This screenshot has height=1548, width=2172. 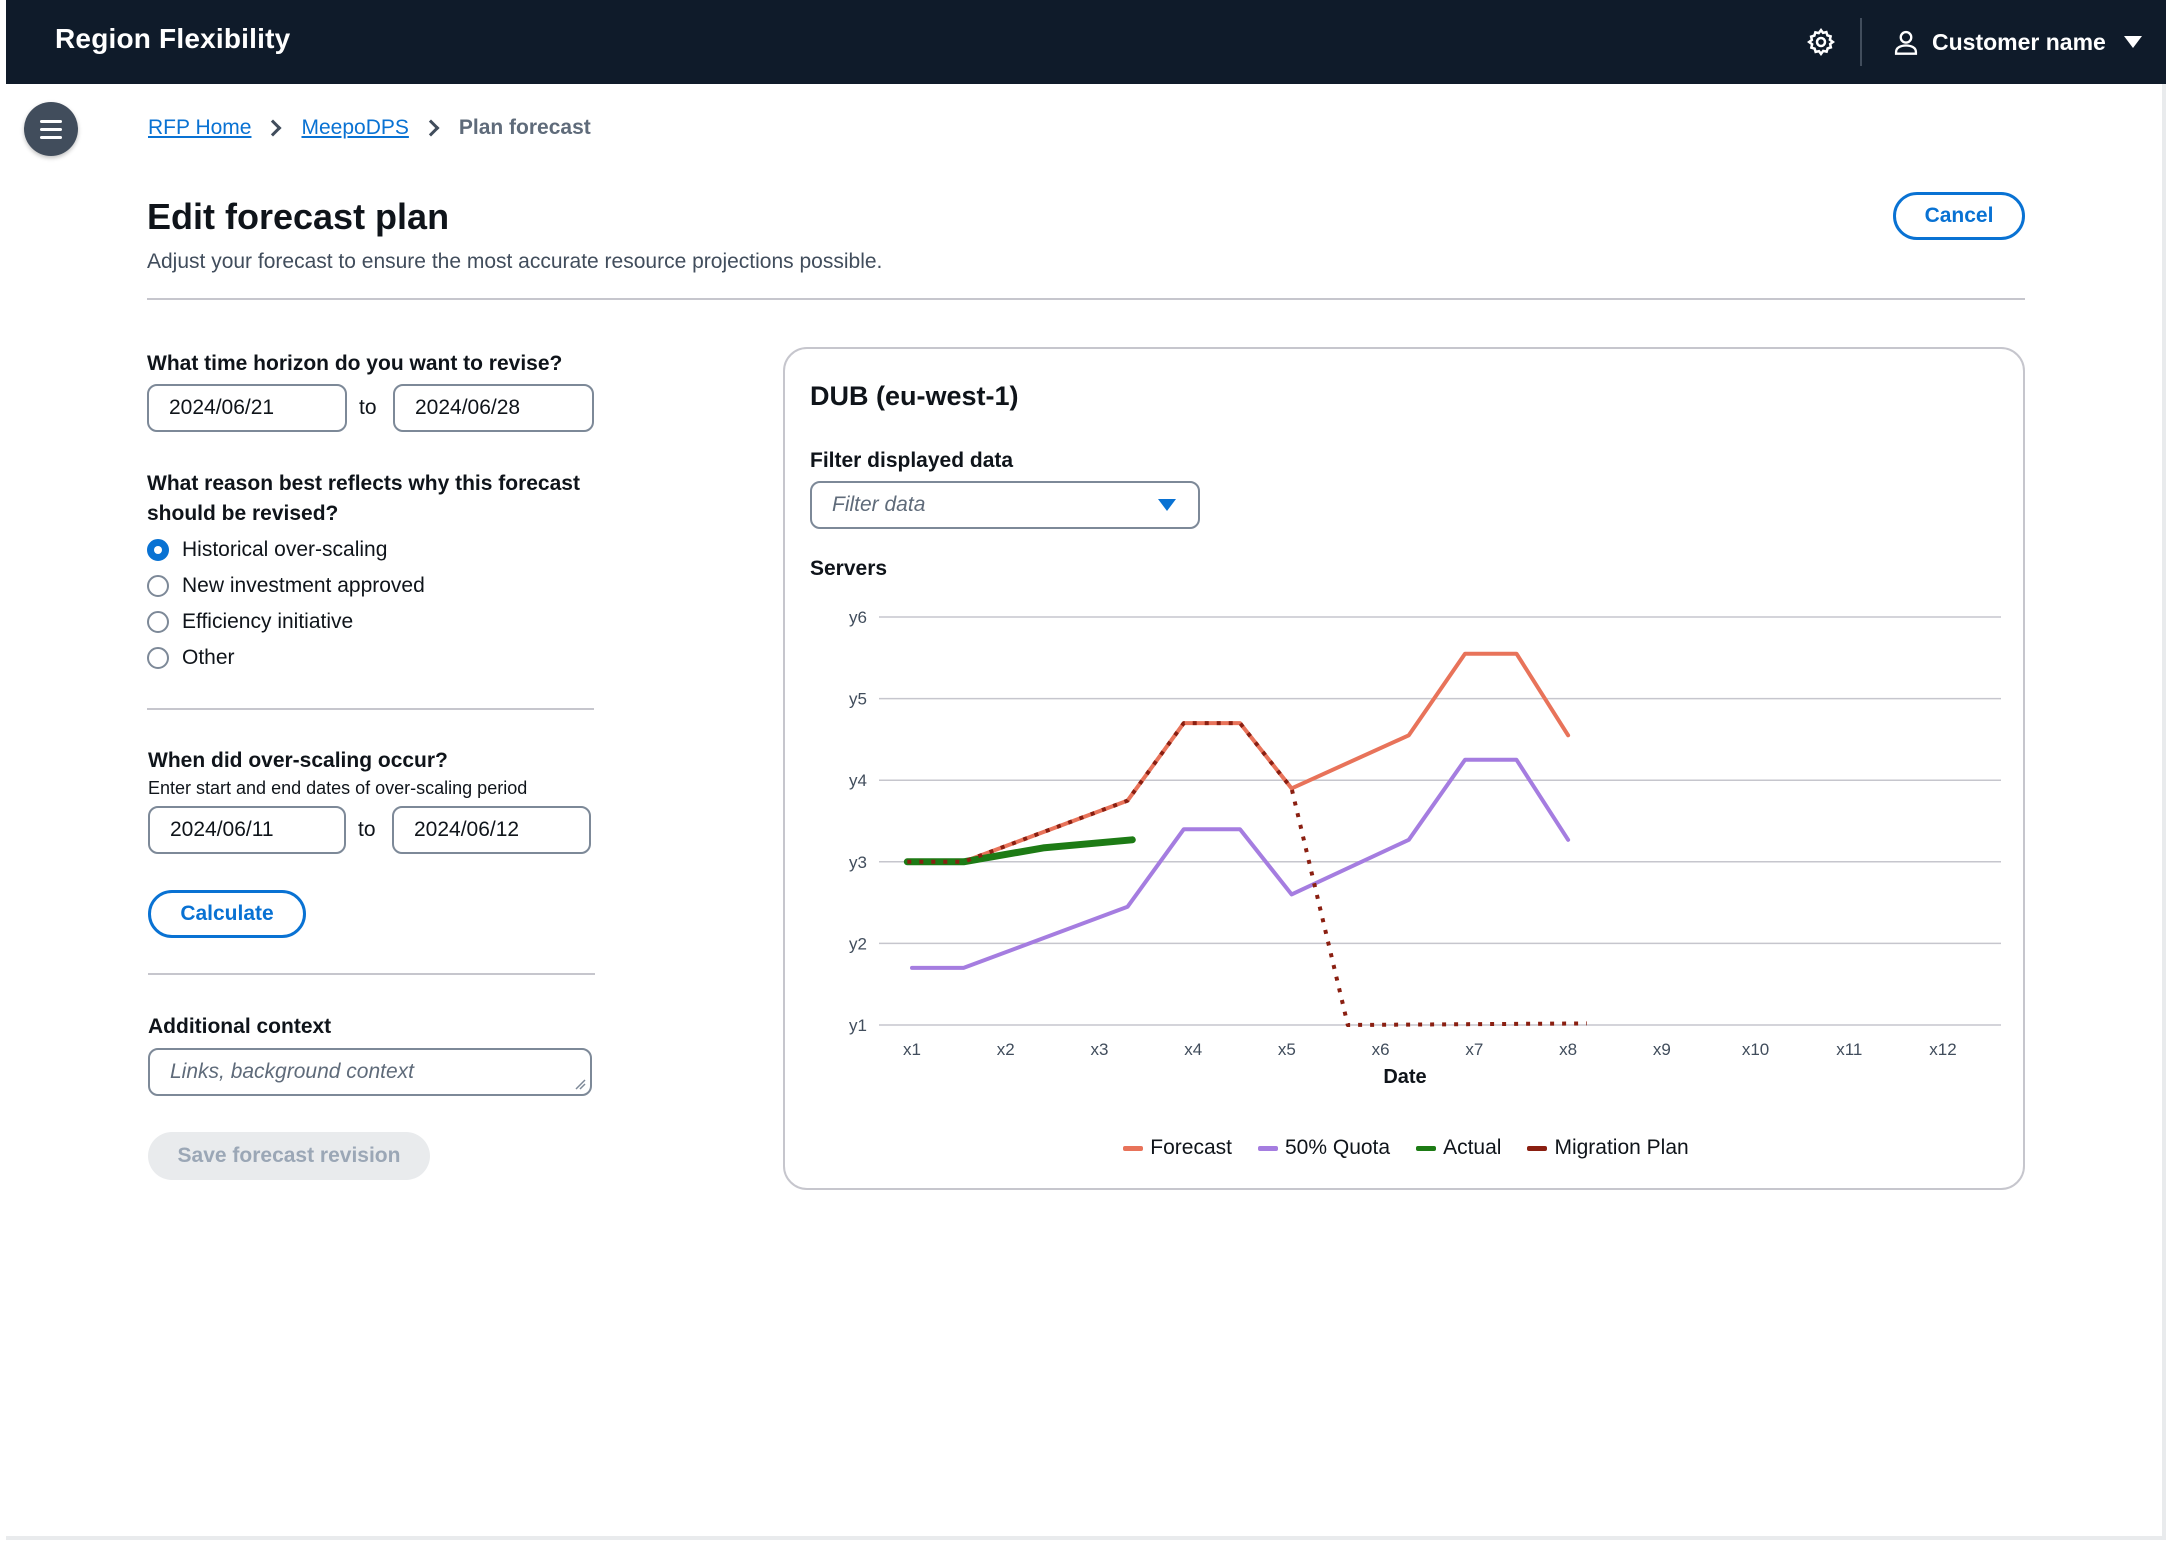 I want to click on context-textarea: Links, background context, so click(x=370, y=1072).